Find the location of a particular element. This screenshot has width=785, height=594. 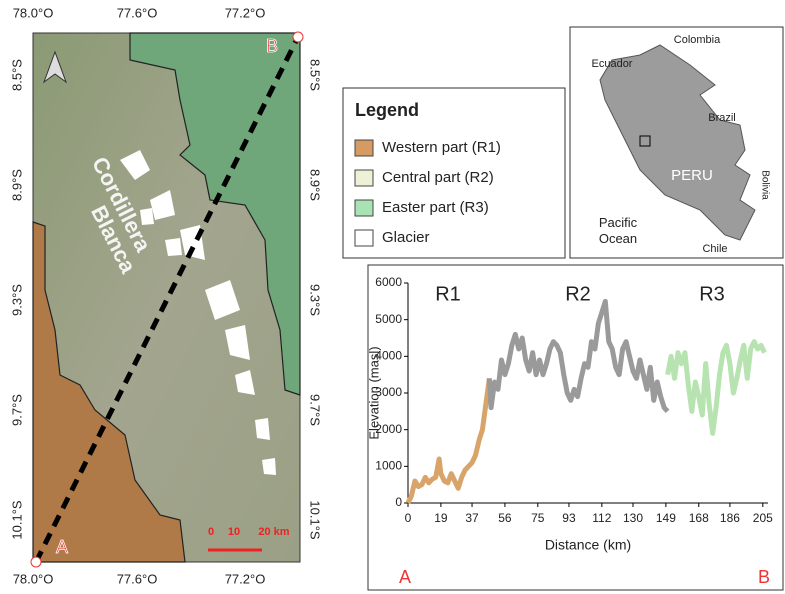

region-label: R1 is located at coordinates (448, 294).